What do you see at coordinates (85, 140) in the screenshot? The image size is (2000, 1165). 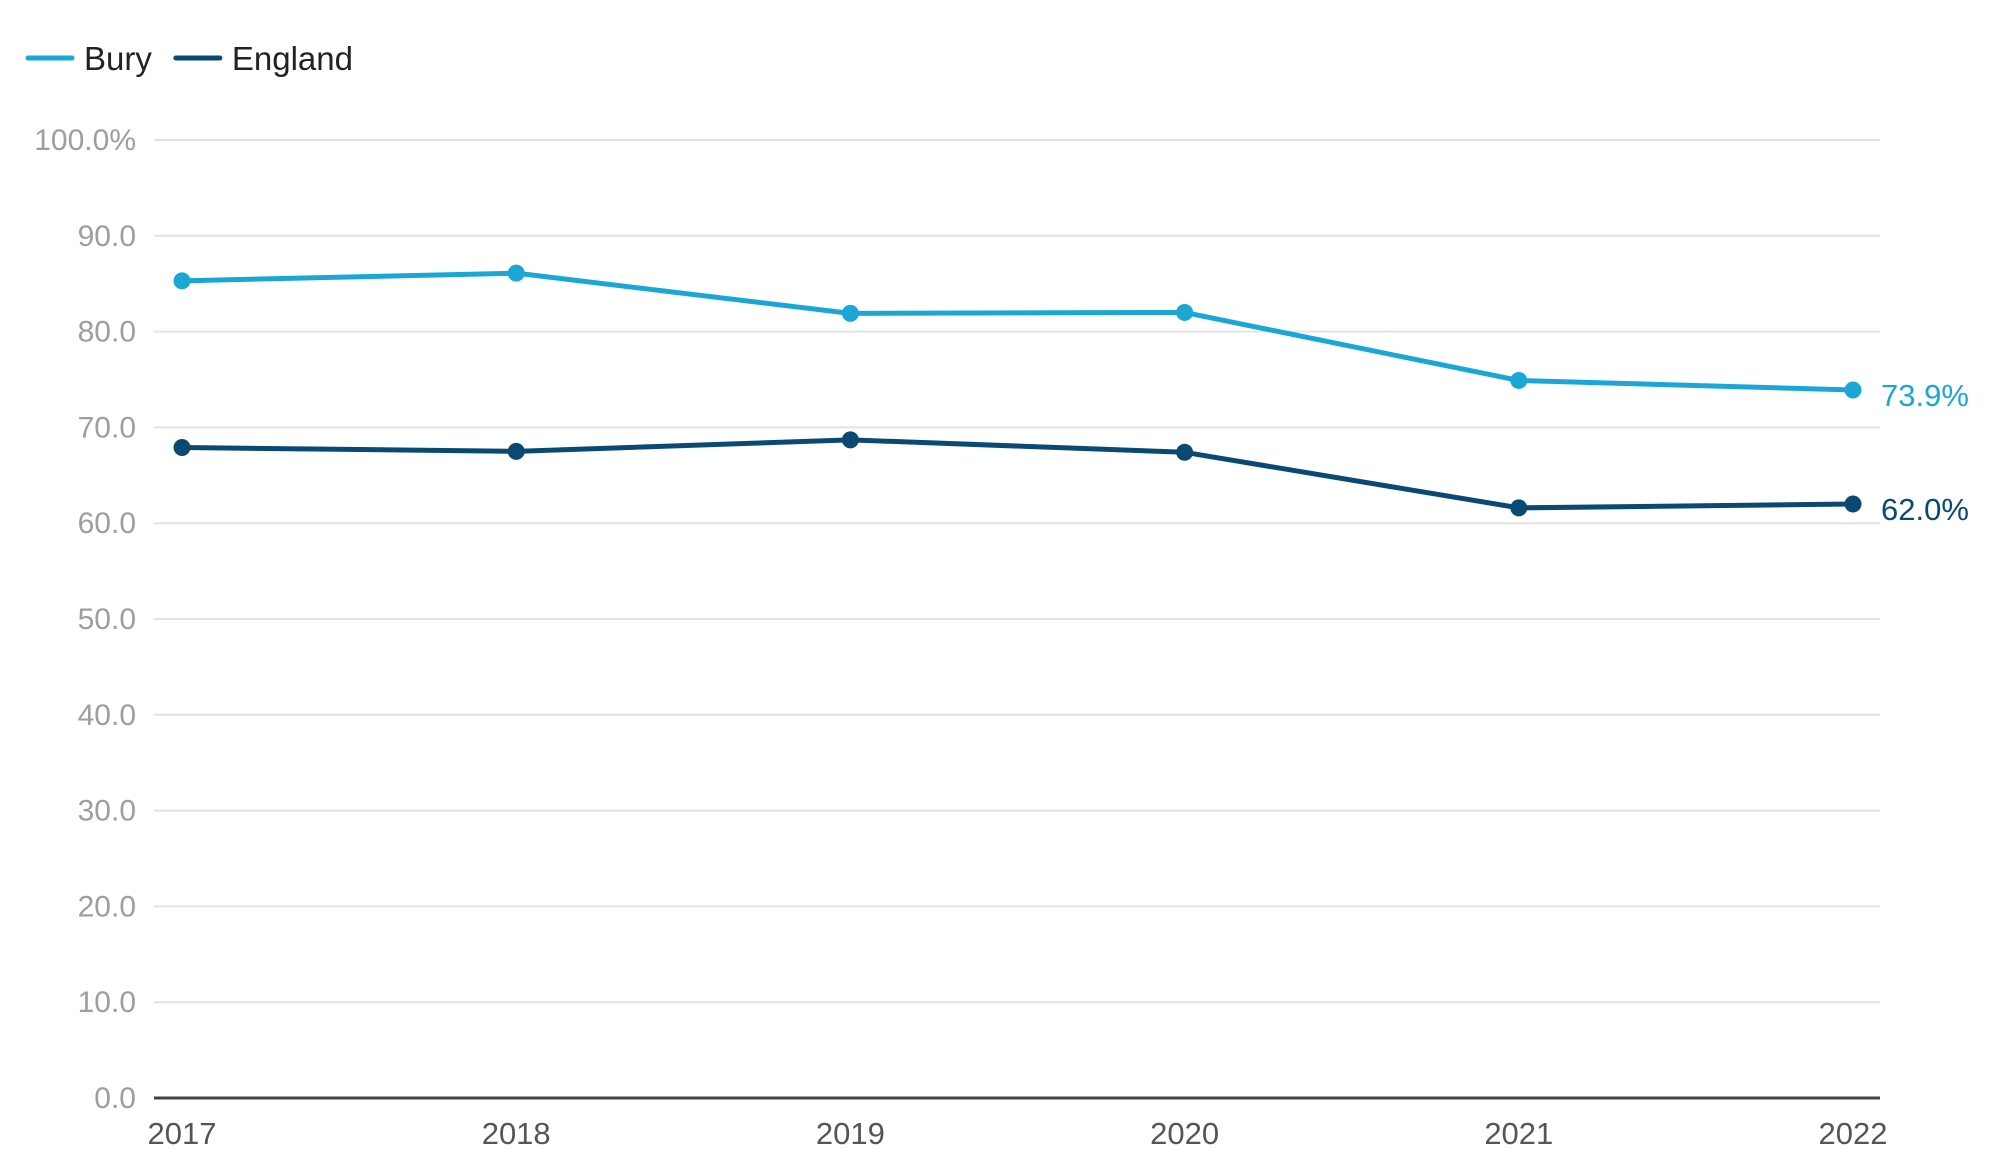 I see `y-tick-label: 100.0%` at bounding box center [85, 140].